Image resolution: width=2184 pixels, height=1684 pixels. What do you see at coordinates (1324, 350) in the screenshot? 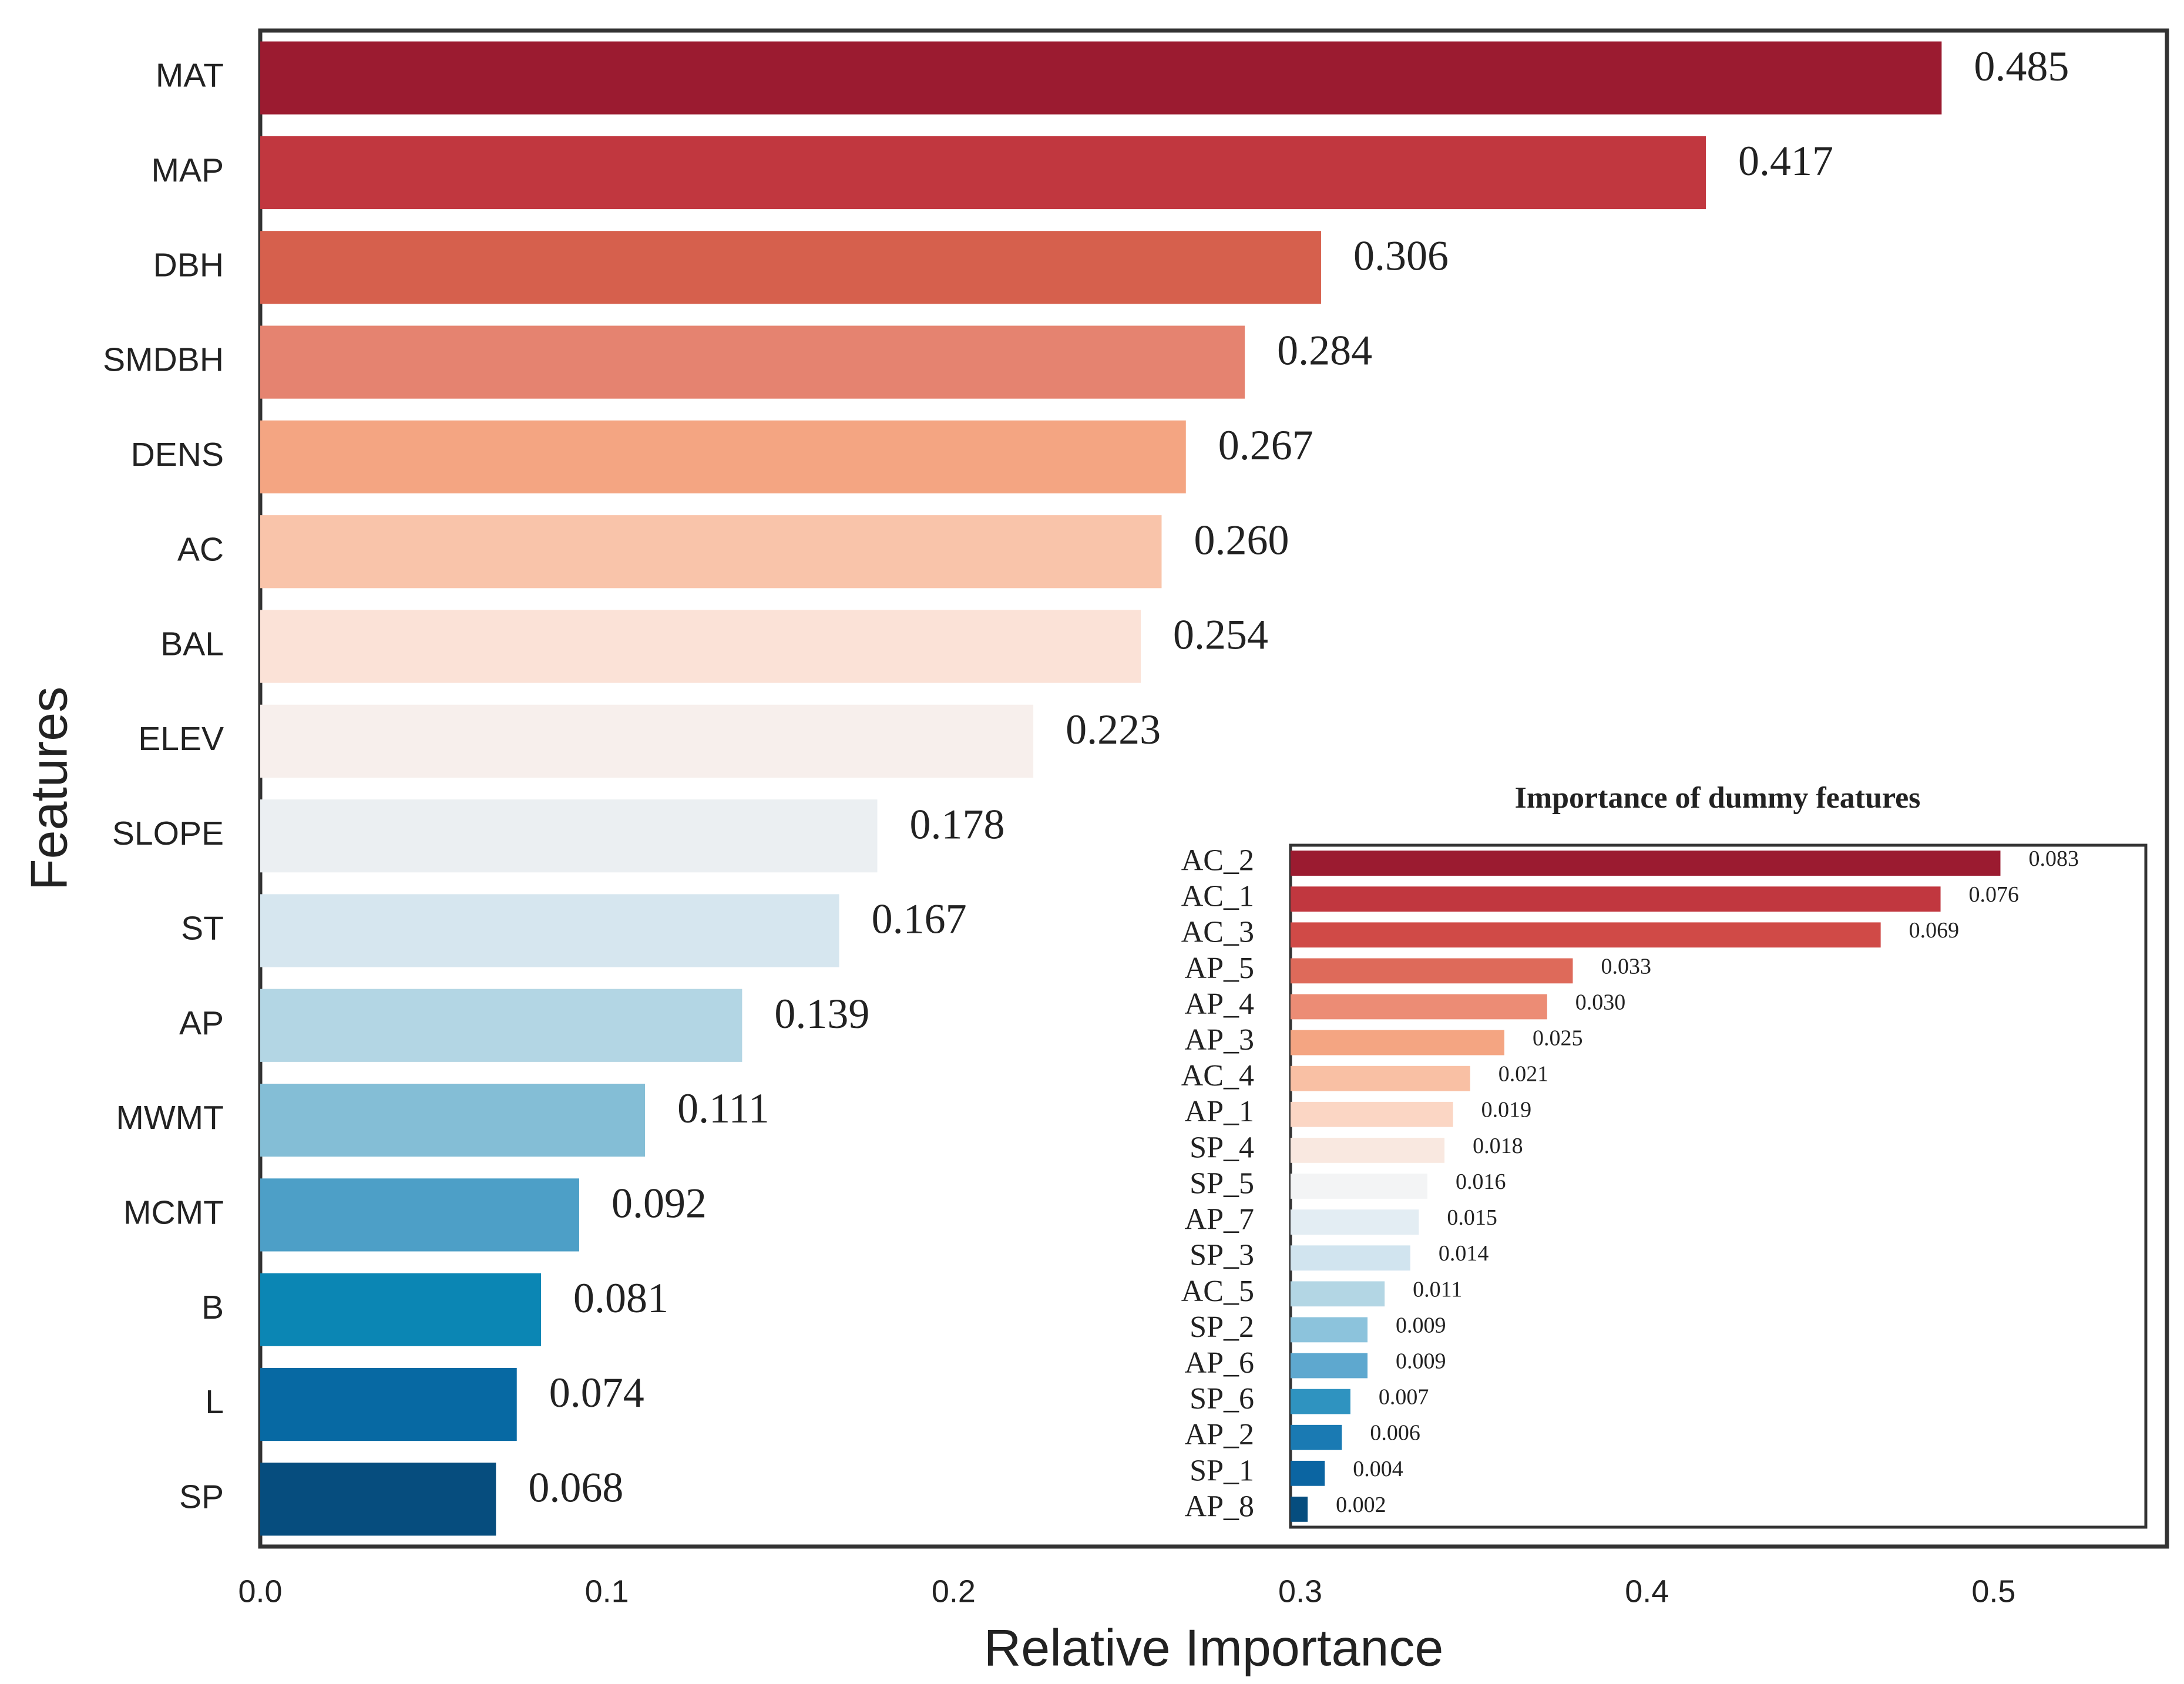
I see `value-label: 0.284` at bounding box center [1324, 350].